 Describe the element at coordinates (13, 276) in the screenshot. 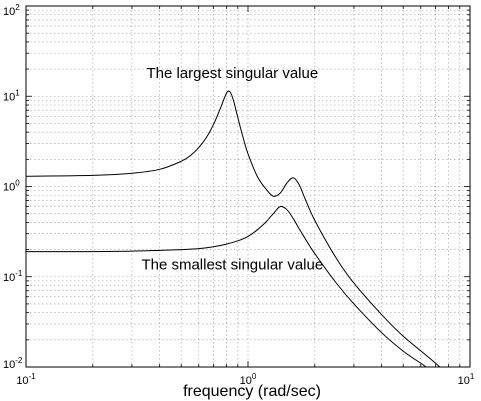

I see `y-tick-label: 10⁻¹` at that location.